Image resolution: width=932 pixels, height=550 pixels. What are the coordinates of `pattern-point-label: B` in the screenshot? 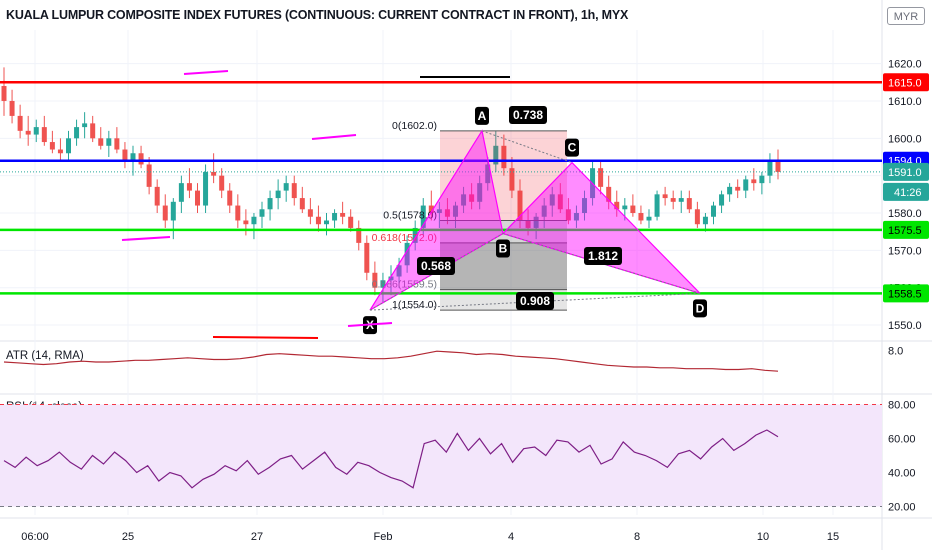 It's located at (503, 249).